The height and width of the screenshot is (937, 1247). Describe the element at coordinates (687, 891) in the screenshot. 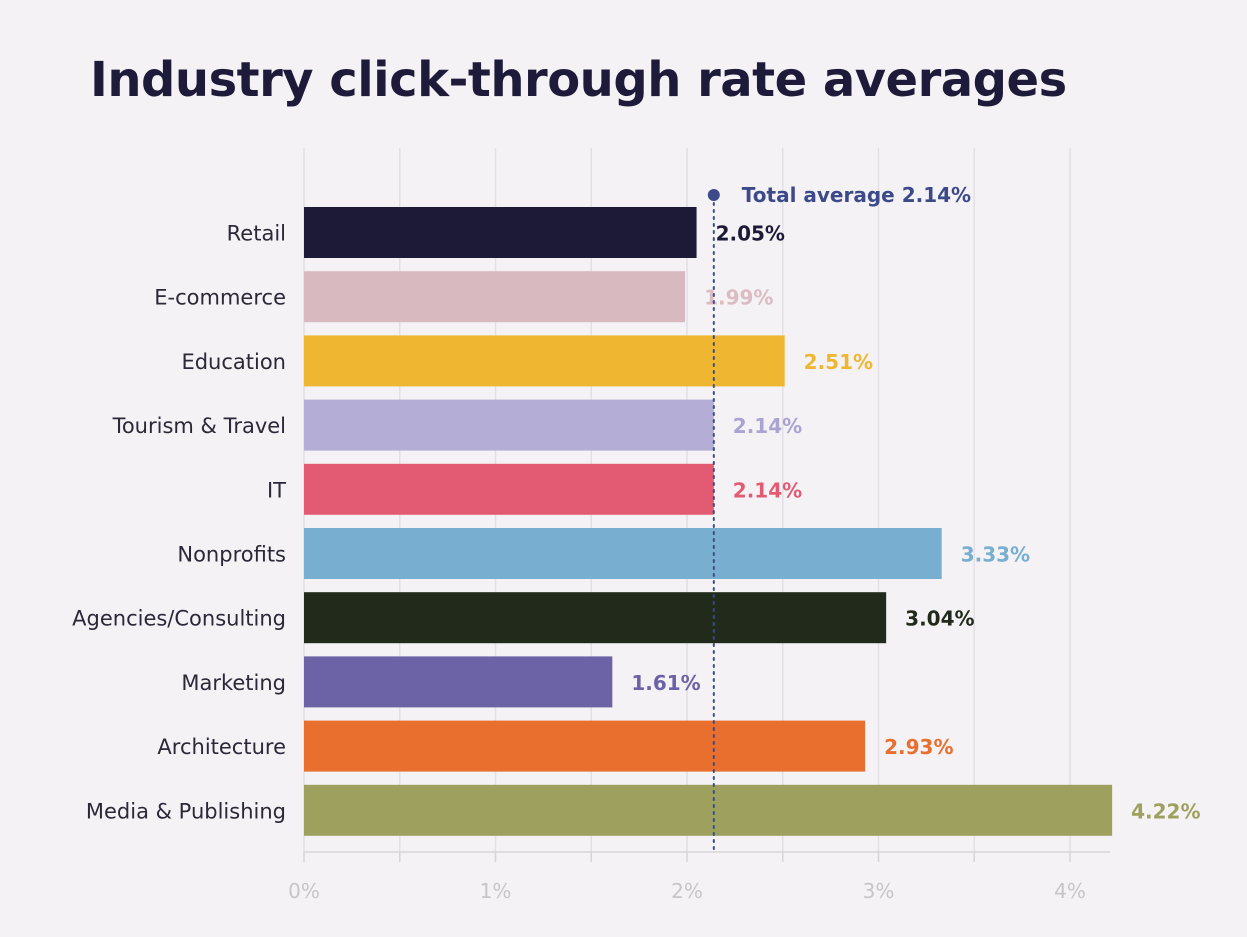

I see `x-tick-label: 2%` at that location.